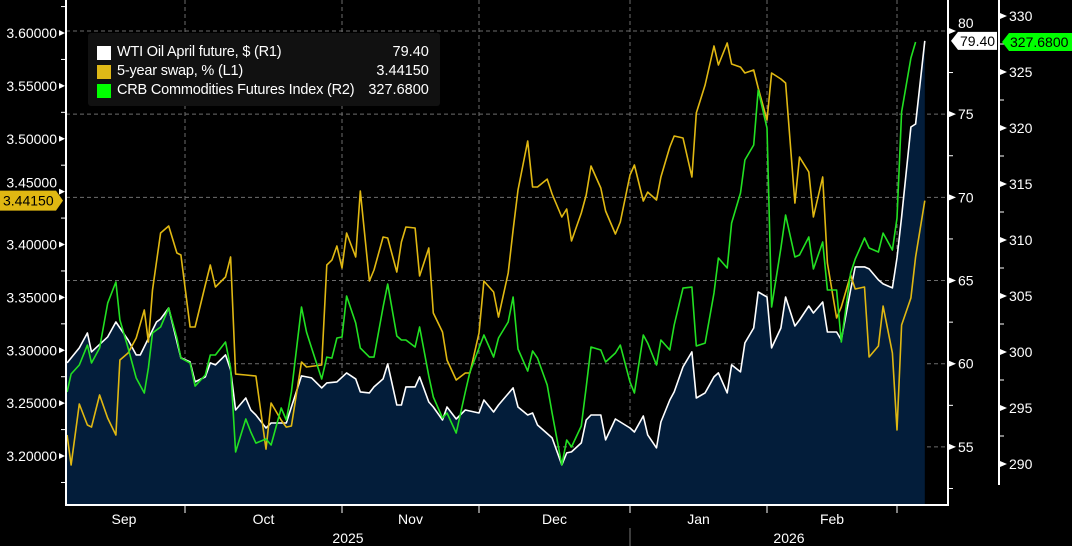 The height and width of the screenshot is (546, 1072). Describe the element at coordinates (264, 519) in the screenshot. I see `x-month-label: Oct` at that location.